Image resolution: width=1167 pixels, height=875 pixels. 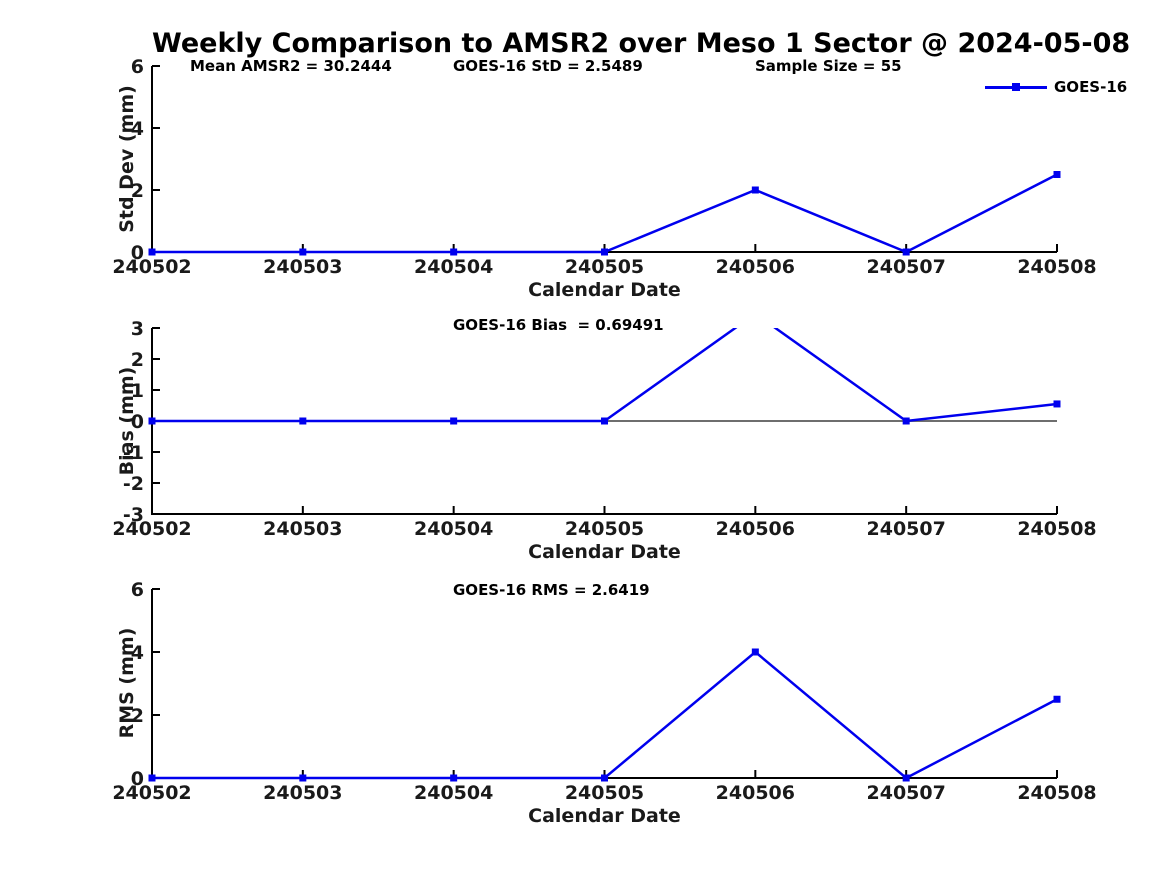 I want to click on y-tick-label: 1, so click(x=137, y=391).